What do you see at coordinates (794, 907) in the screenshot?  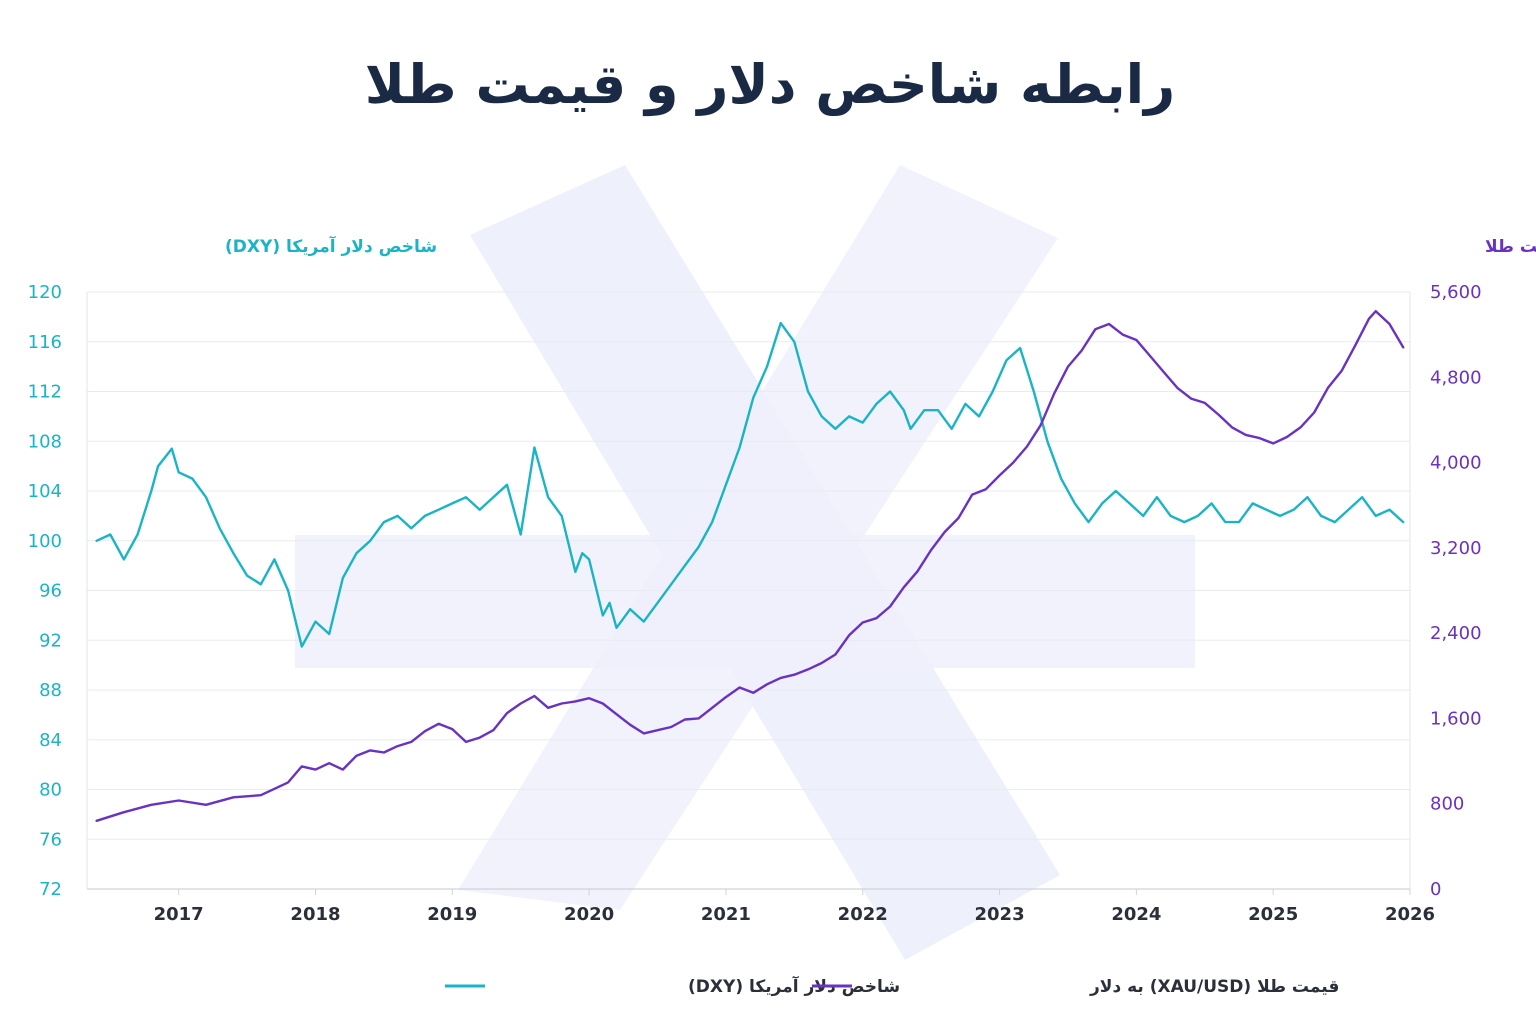 I see `x-axis: 2017 2018 2019 2020 2021 2022 2023 2024 2025 2026` at bounding box center [794, 907].